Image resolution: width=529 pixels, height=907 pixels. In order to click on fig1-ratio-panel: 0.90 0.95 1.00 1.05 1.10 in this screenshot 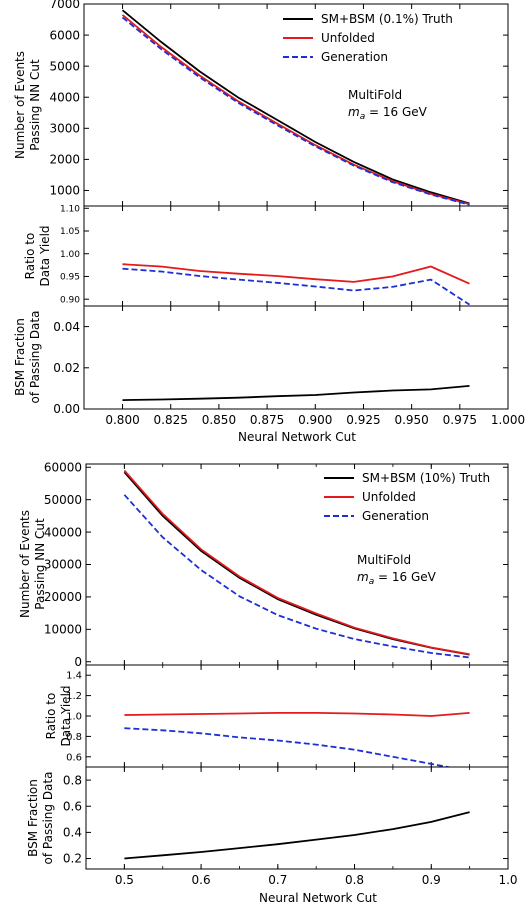, I will do `click(284, 255)`.